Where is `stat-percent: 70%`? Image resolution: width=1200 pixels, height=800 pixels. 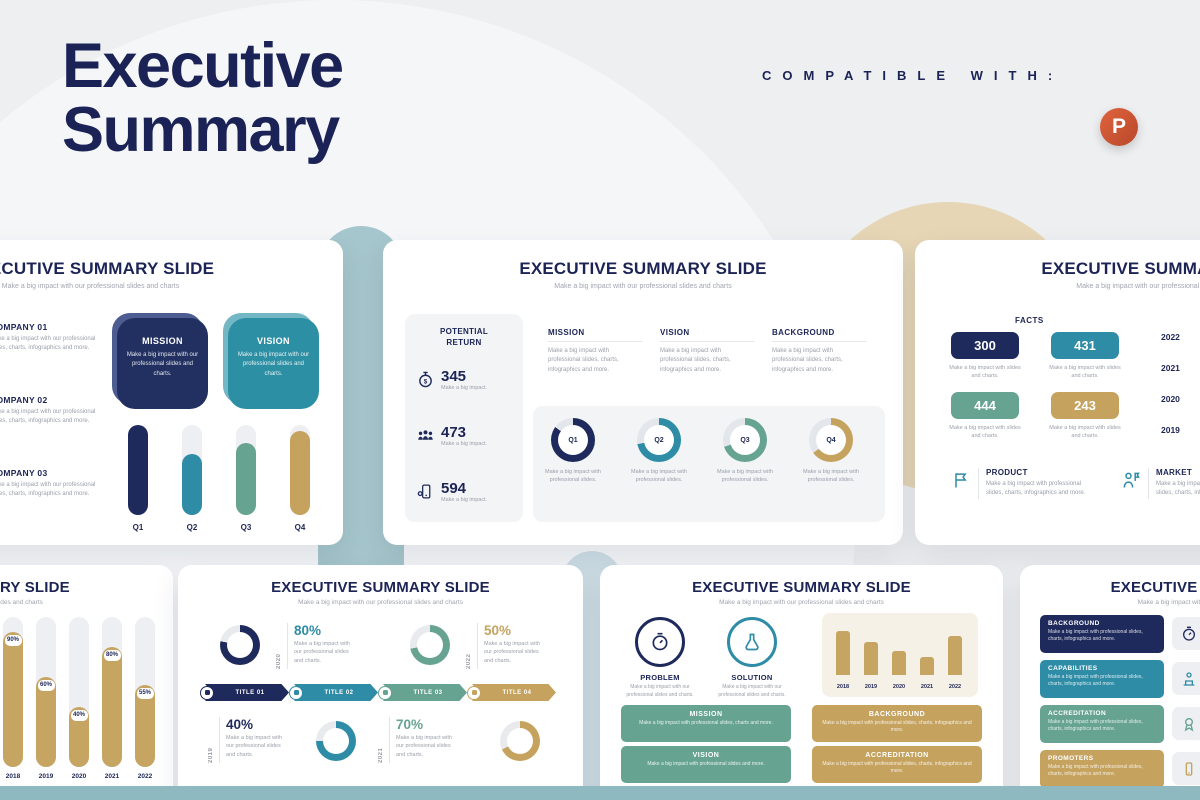 stat-percent: 70% is located at coordinates (410, 724).